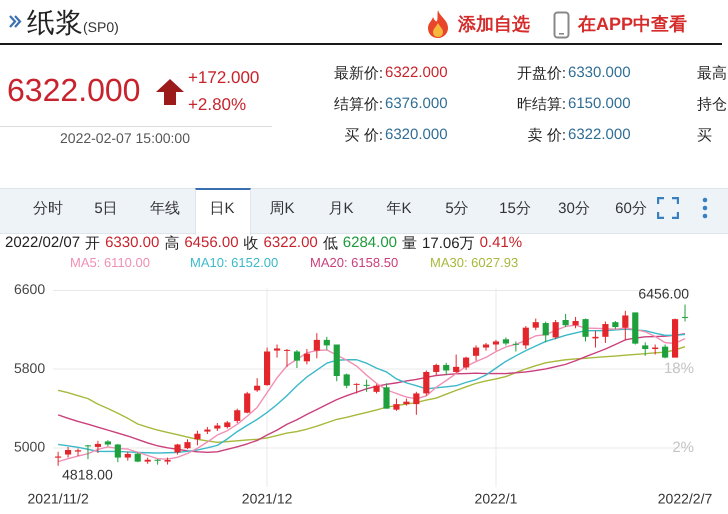 The image size is (728, 514). What do you see at coordinates (251, 243) in the screenshot?
I see `text: 收` at bounding box center [251, 243].